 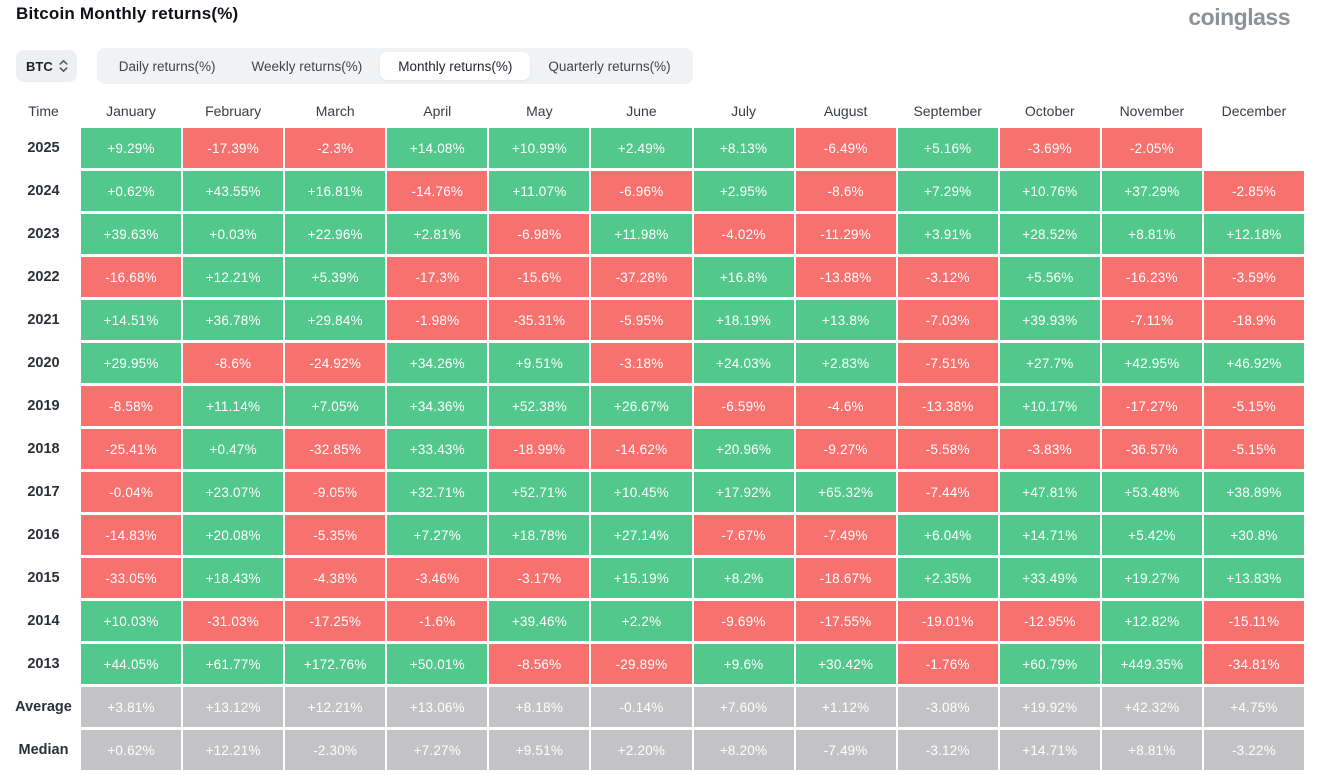 I want to click on return-cell: +10.17%, so click(x=1049, y=406).